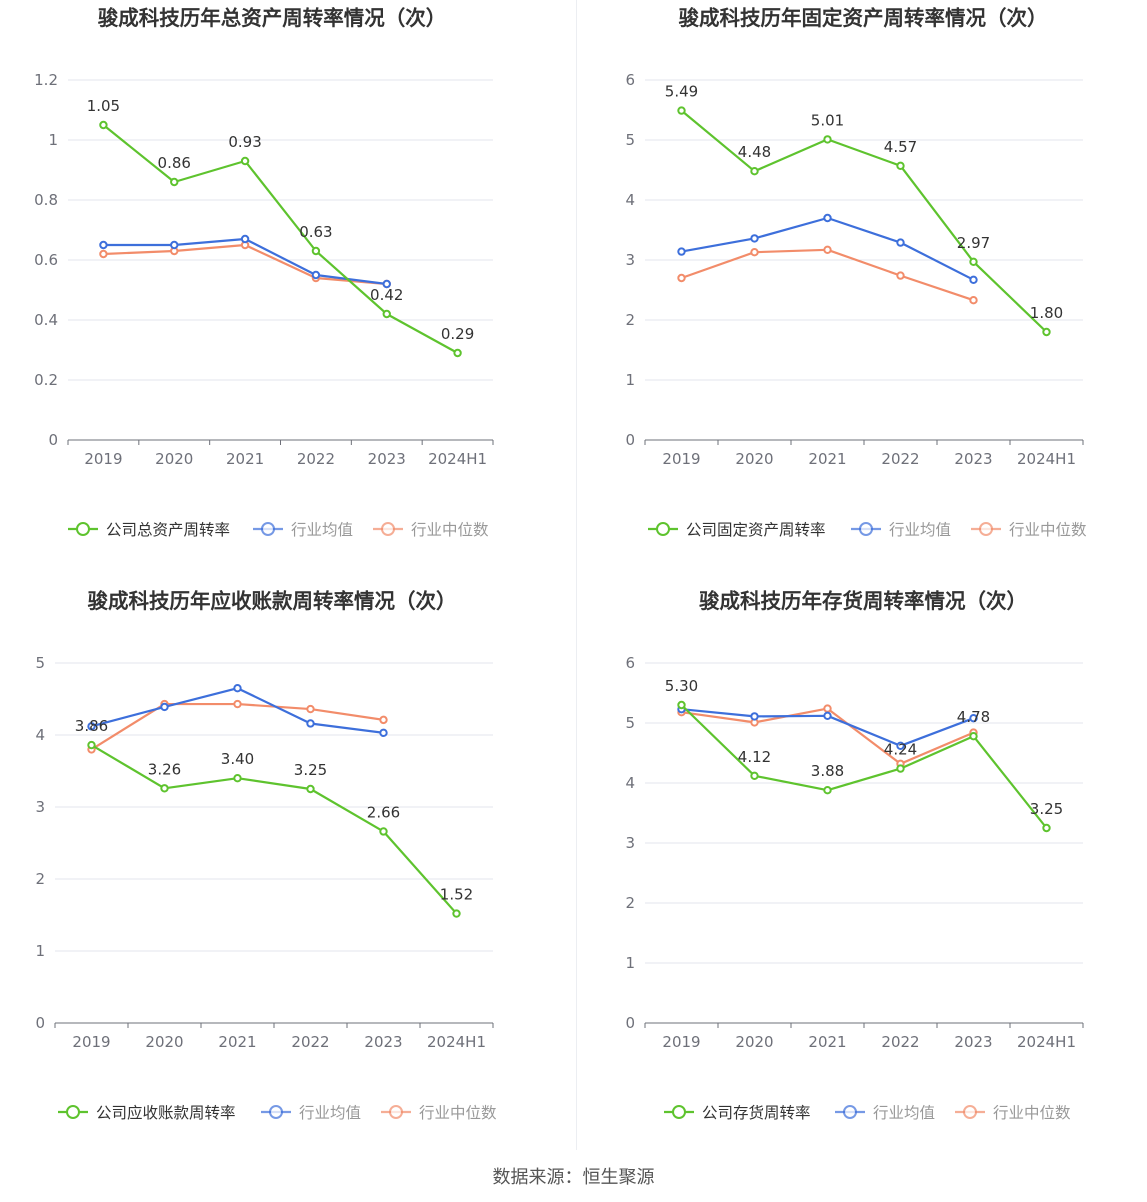 Image resolution: width=1147 pixels, height=1202 pixels. Describe the element at coordinates (754, 459) in the screenshot. I see `x-tick-label: 2020` at that location.